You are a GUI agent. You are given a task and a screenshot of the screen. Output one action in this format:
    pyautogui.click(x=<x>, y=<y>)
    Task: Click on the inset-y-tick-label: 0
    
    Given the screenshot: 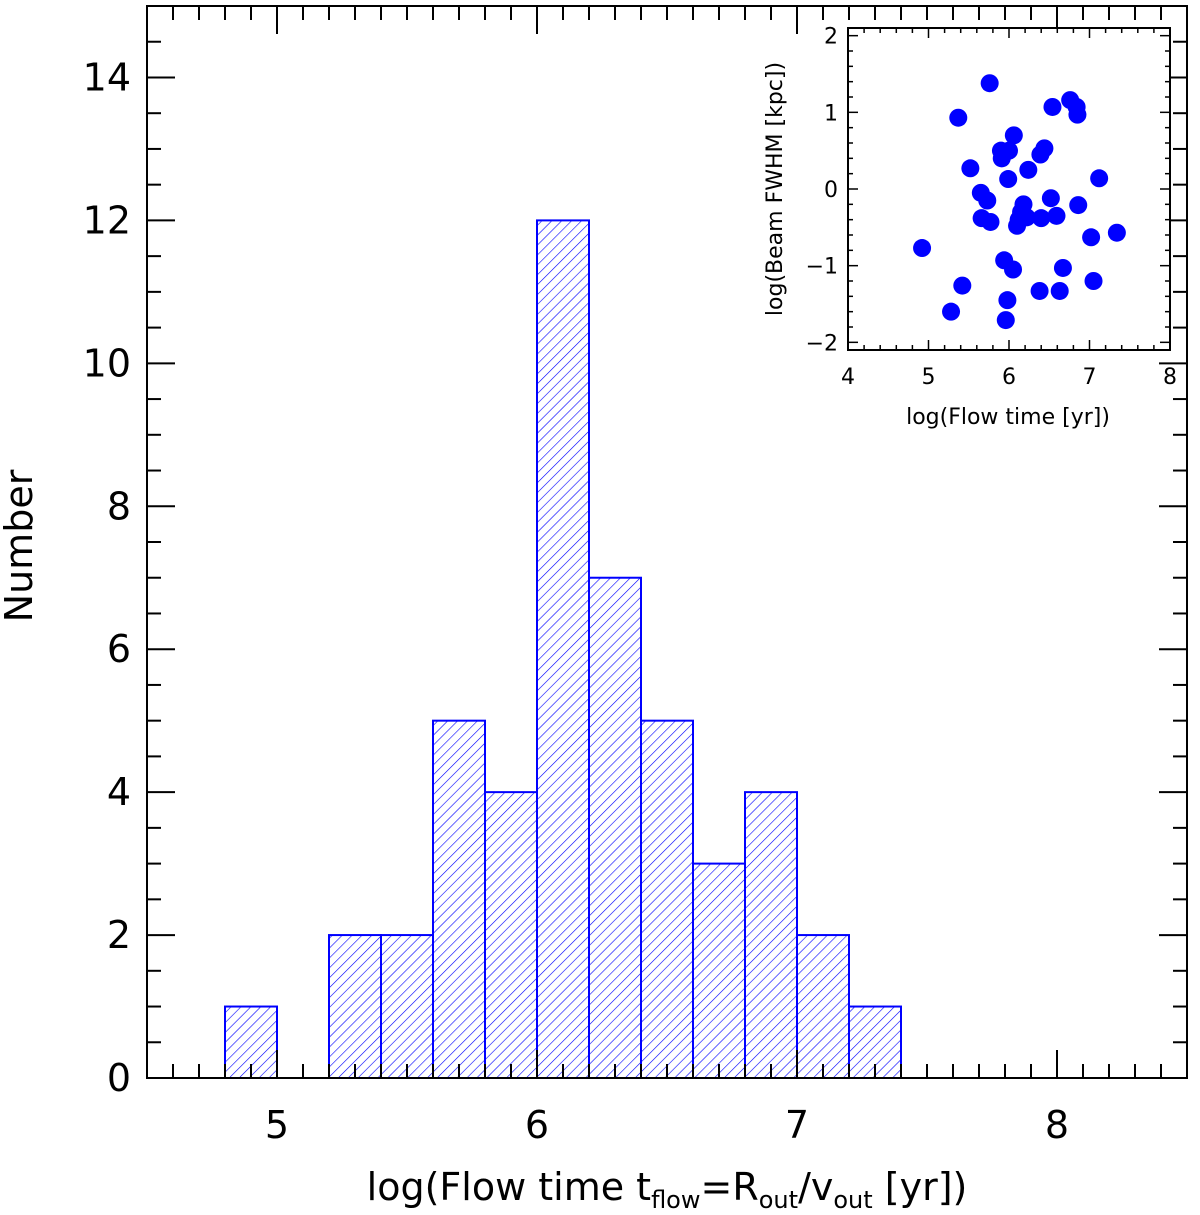 What is the action you would take?
    pyautogui.click(x=831, y=190)
    